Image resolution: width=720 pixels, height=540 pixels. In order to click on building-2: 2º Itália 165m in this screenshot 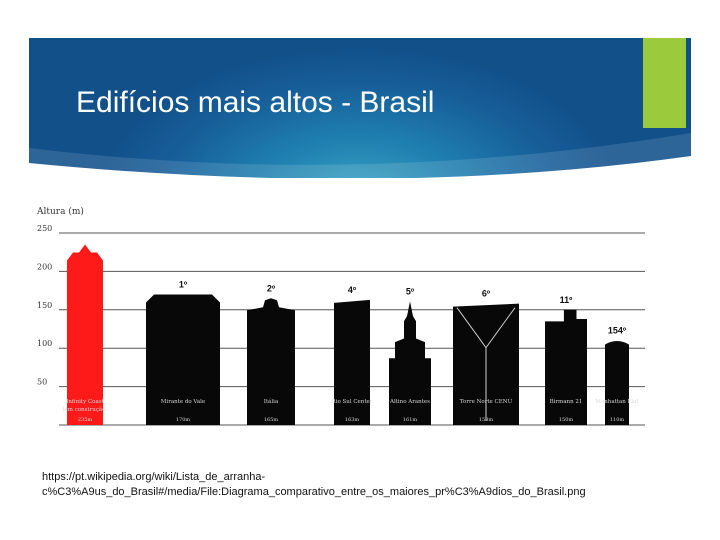, I will do `click(271, 354)`.